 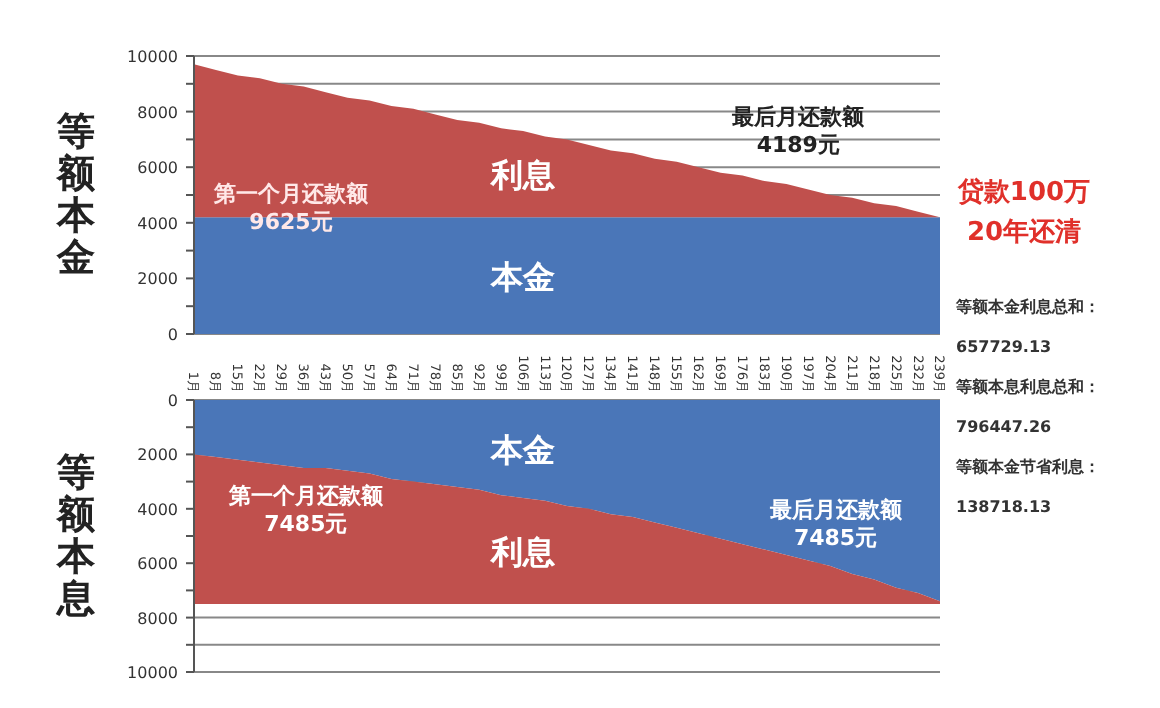 What do you see at coordinates (290, 207) in the screenshot?
I see `annotation: 第一个月还款额 9625元` at bounding box center [290, 207].